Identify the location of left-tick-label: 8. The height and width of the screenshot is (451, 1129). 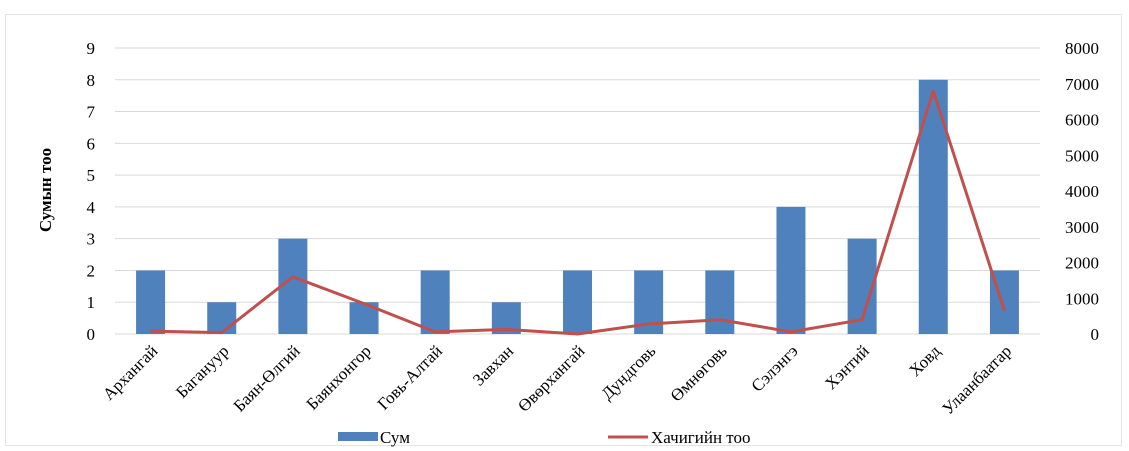
(91, 80).